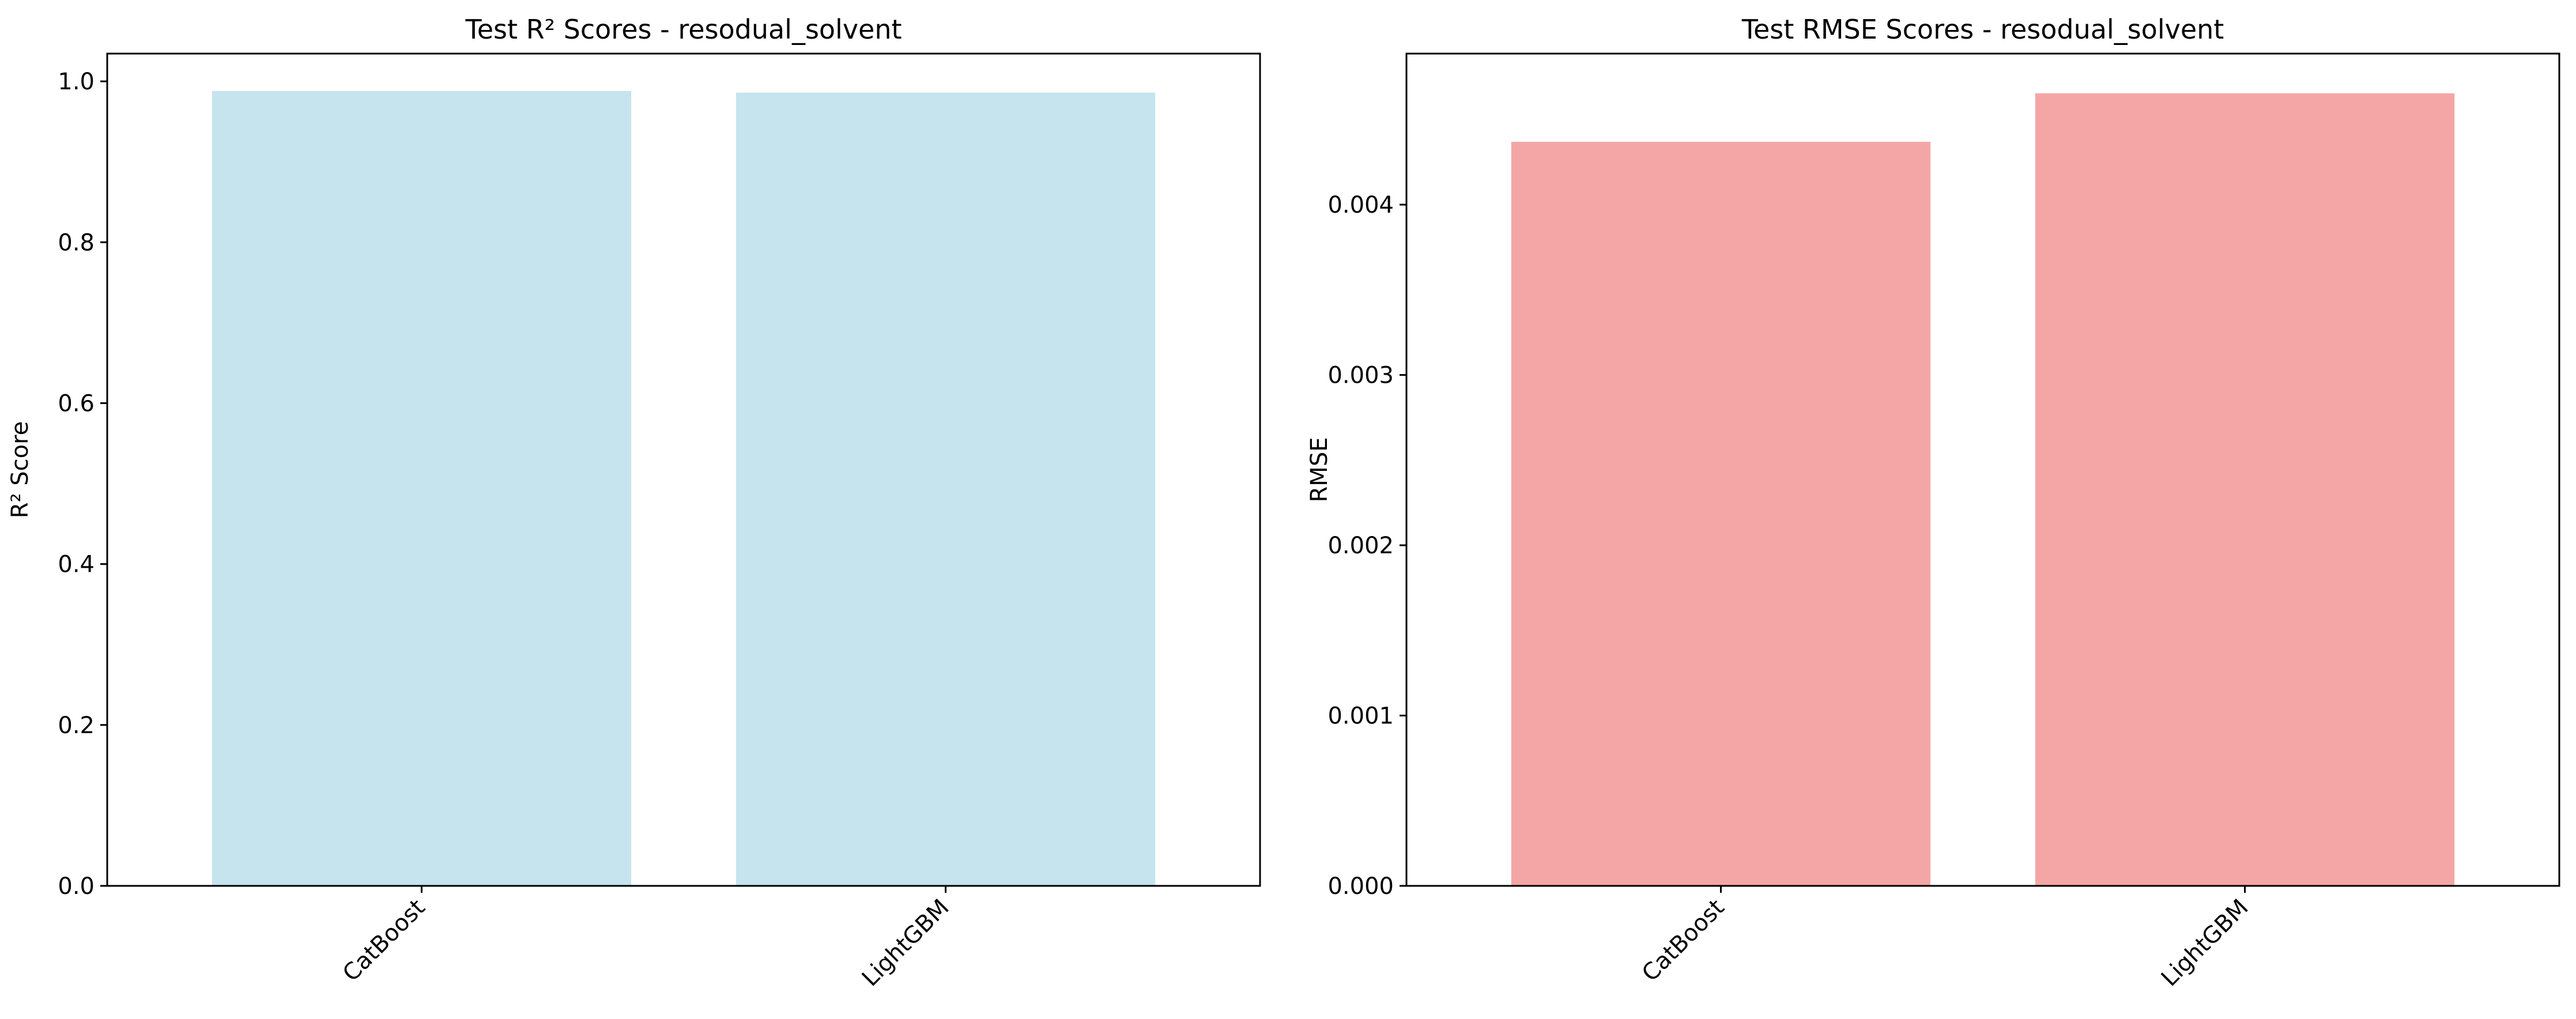 The width and height of the screenshot is (2576, 1019). What do you see at coordinates (76, 242) in the screenshot?
I see `y-tick-label: 0.8` at bounding box center [76, 242].